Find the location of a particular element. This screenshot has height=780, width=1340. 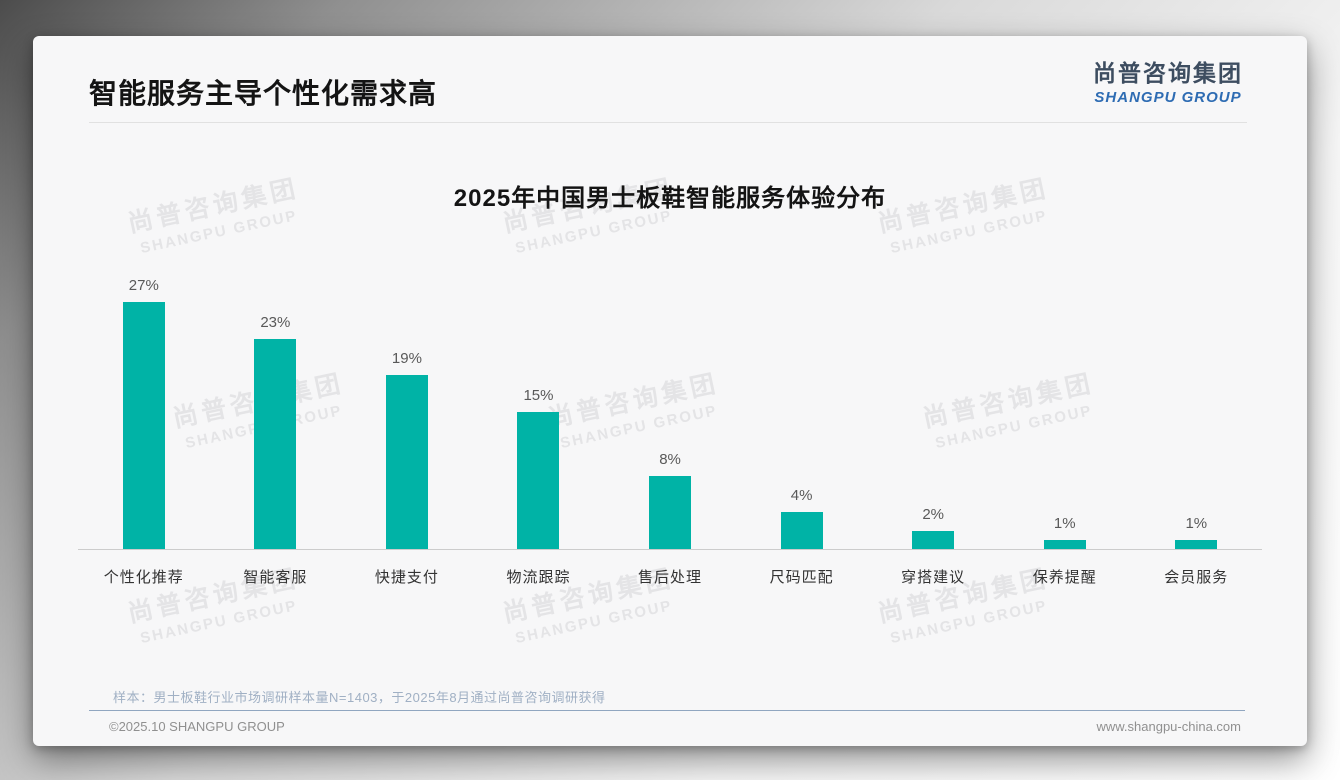

footer-website: www.shangpu-china.com is located at coordinates (1168, 726).